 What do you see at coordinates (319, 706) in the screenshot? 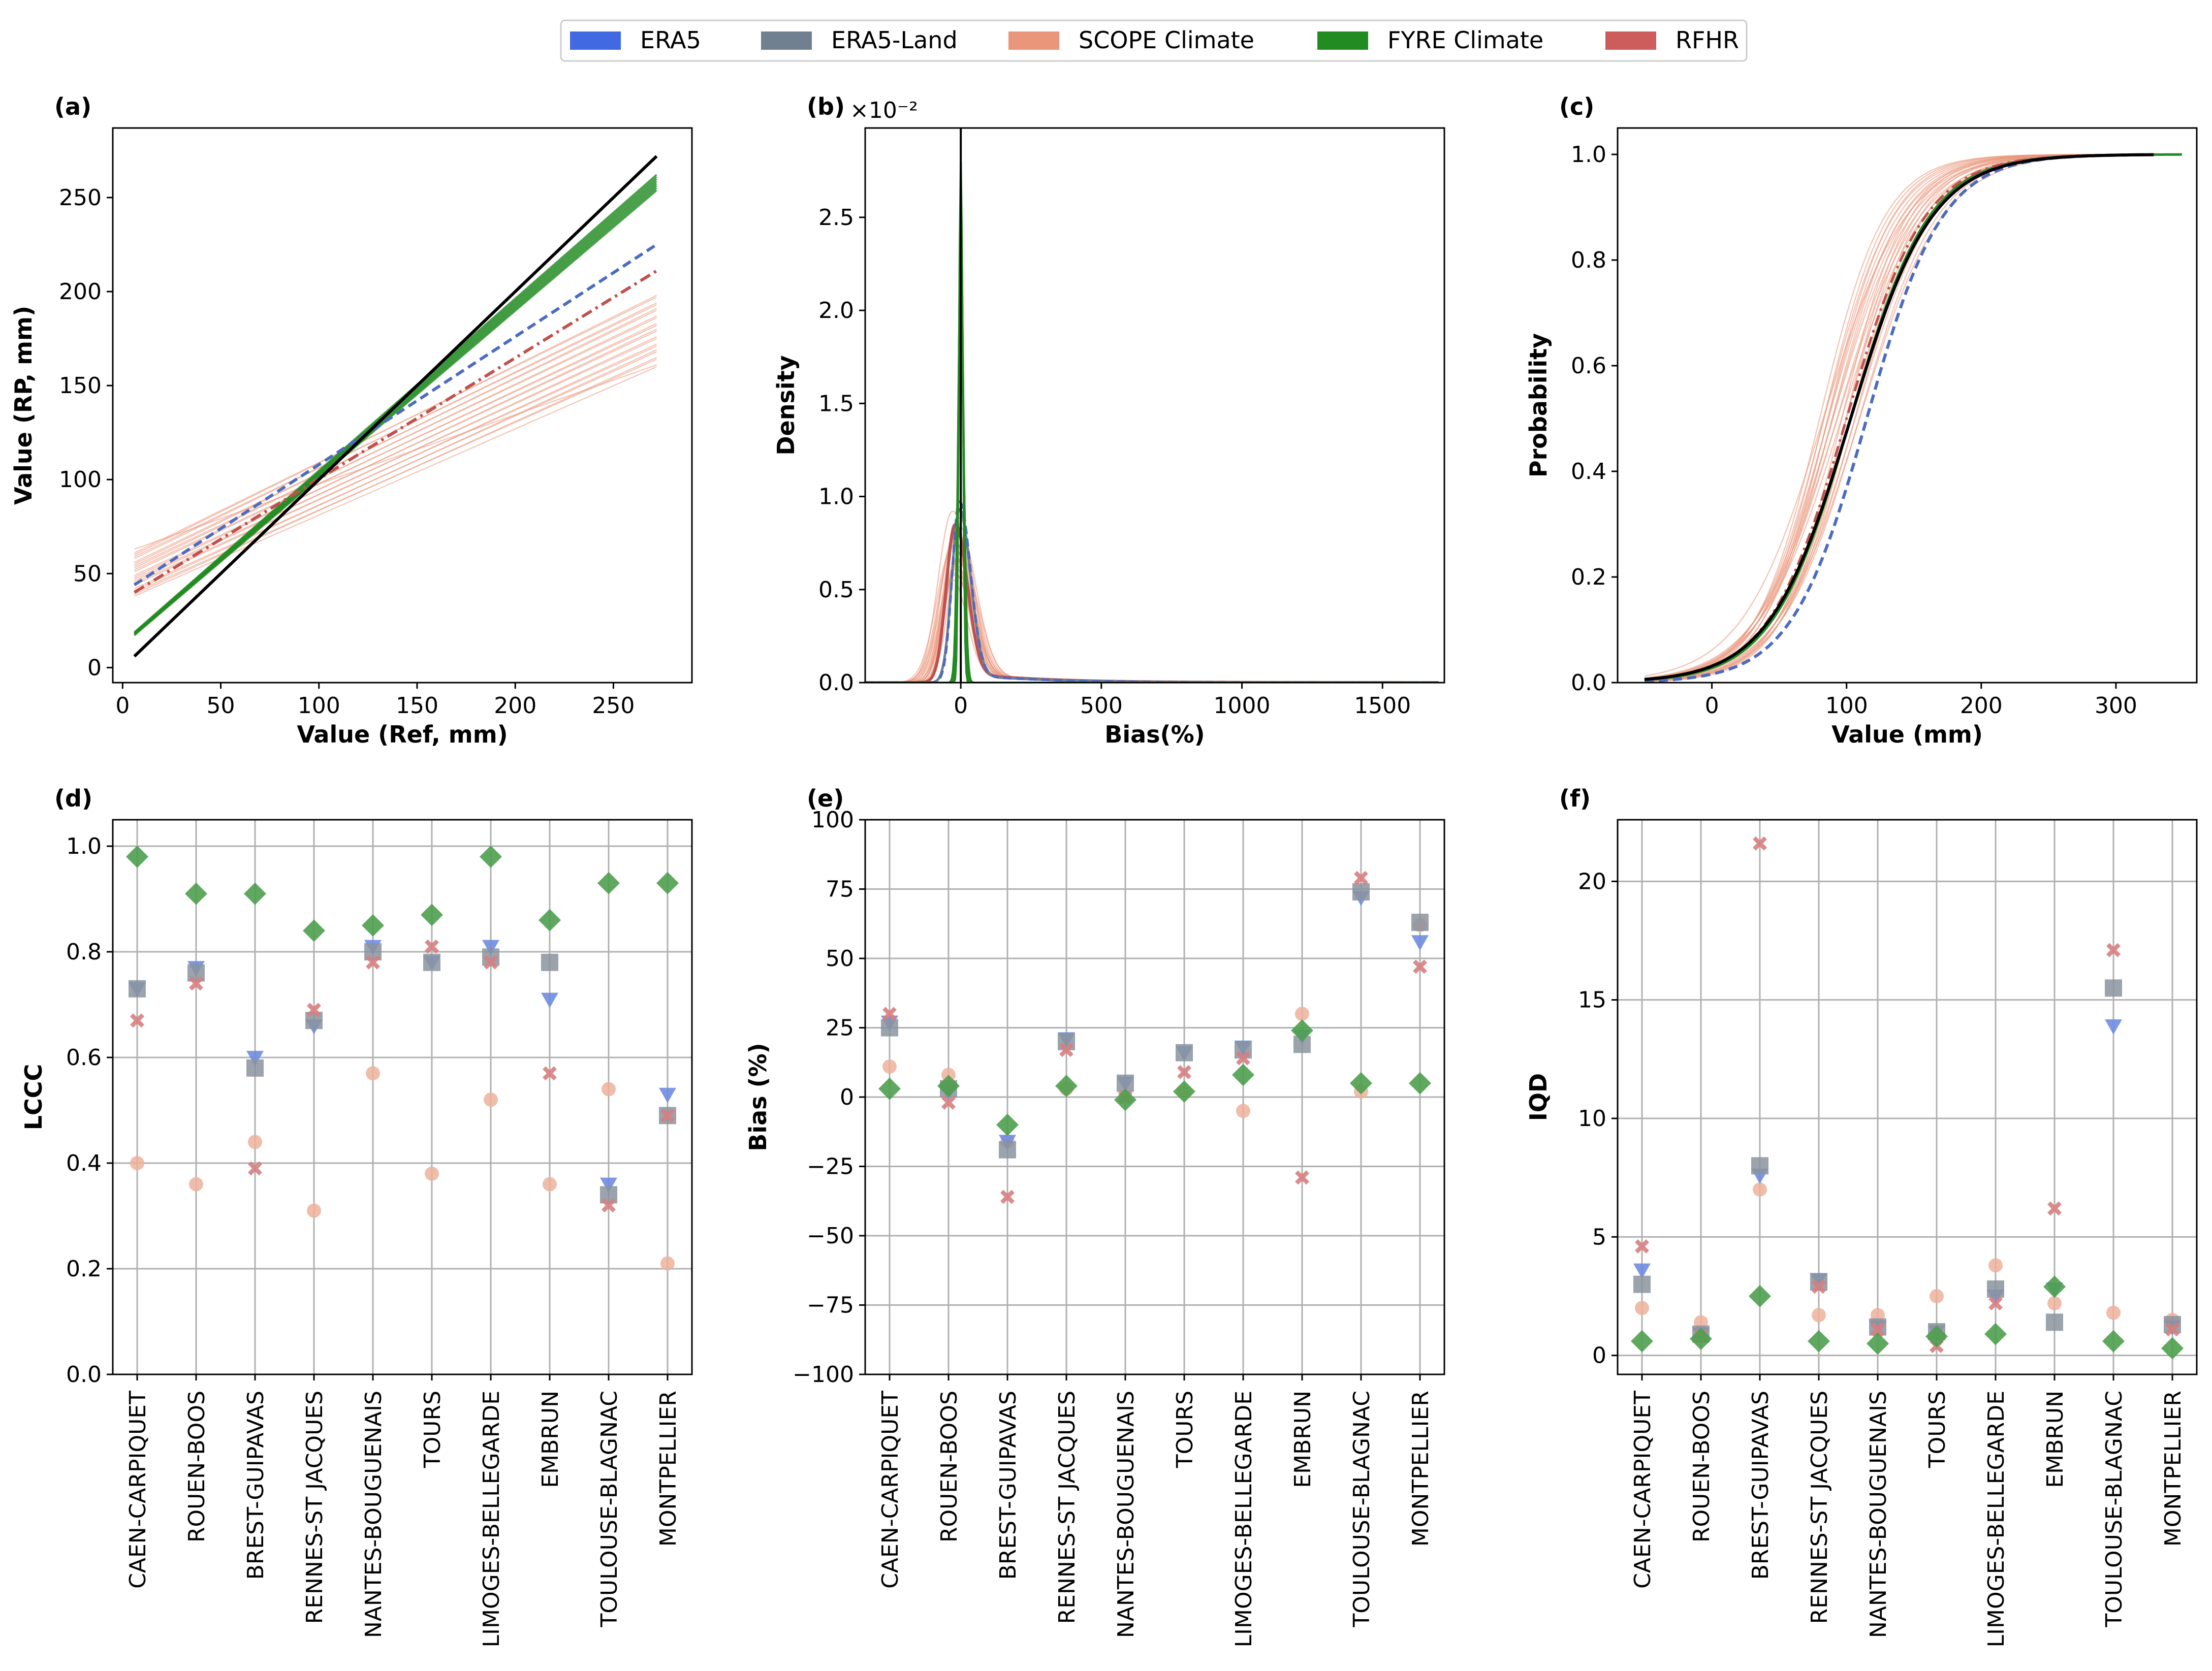
I see `x-tick-label: 100` at bounding box center [319, 706].